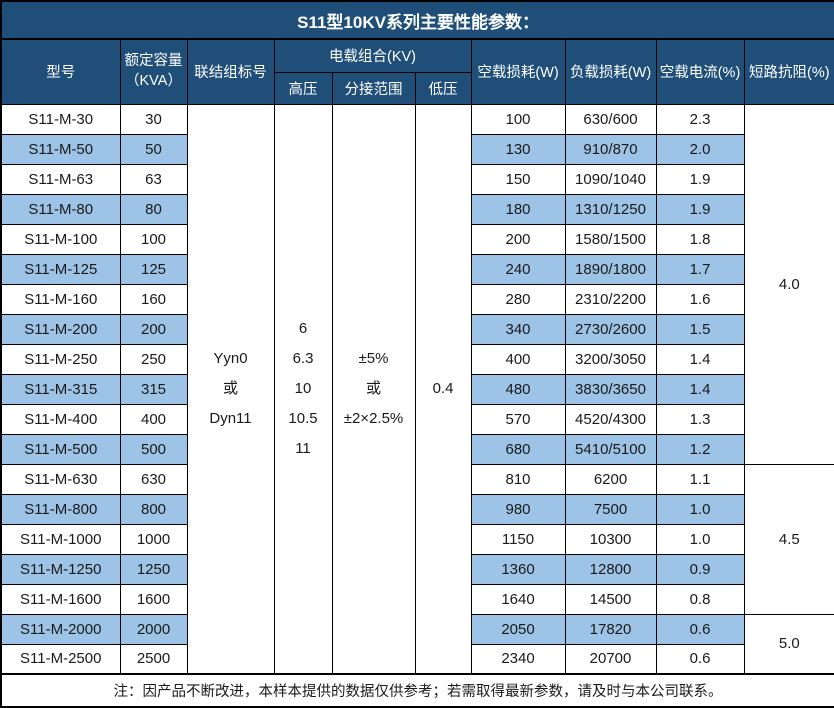 This screenshot has height=708, width=834. What do you see at coordinates (518, 209) in the screenshot?
I see `no-load-loss-cell: 180` at bounding box center [518, 209].